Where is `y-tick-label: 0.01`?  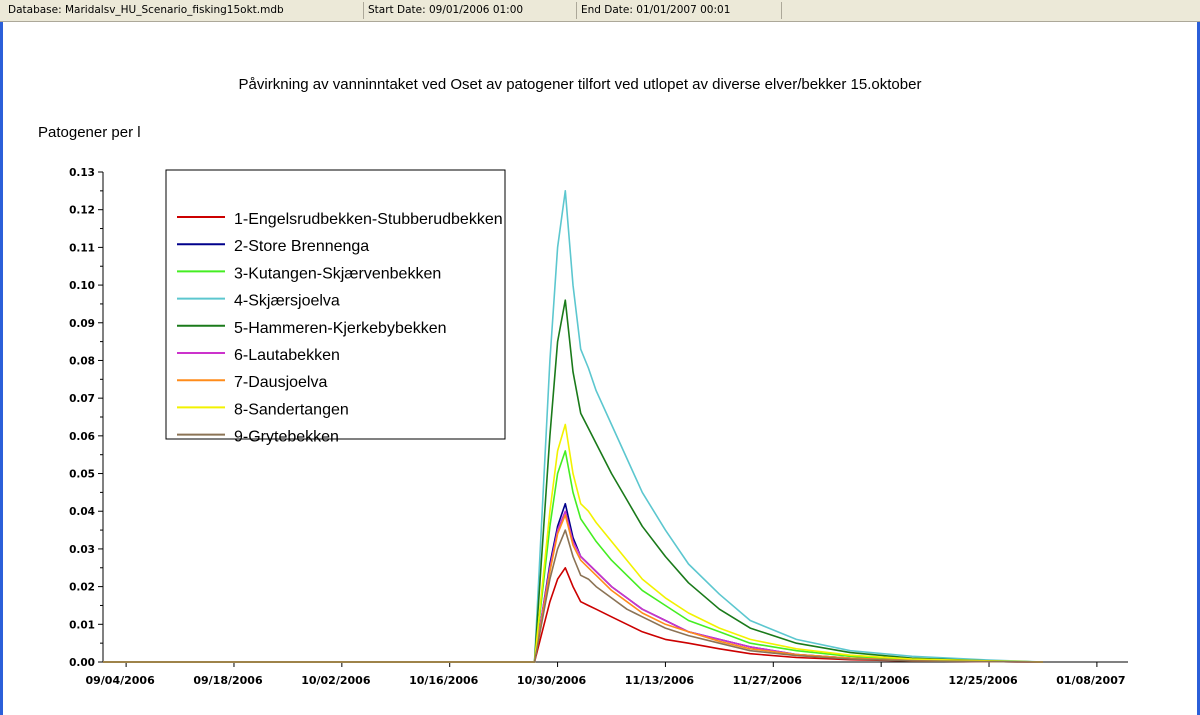 y-tick-label: 0.01 is located at coordinates (82, 625).